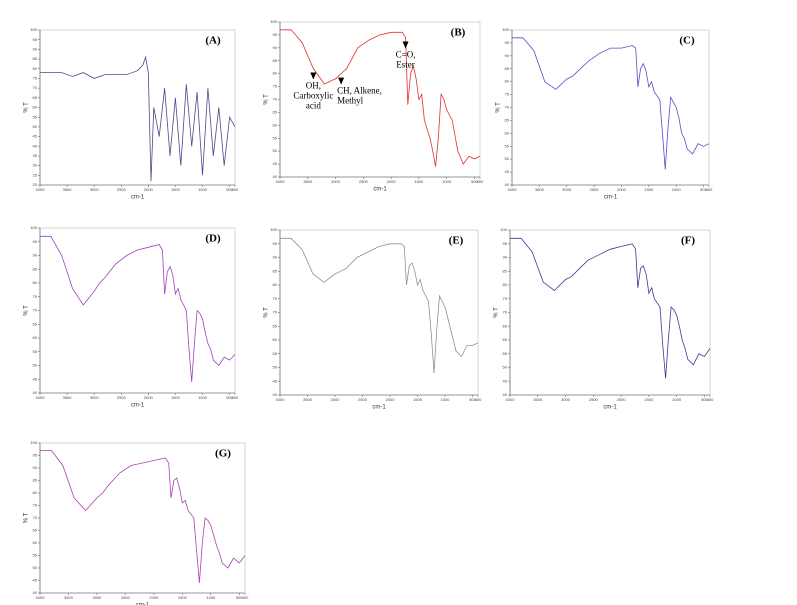  Describe the element at coordinates (458, 33) in the screenshot. I see `panel-title: (B)` at that location.